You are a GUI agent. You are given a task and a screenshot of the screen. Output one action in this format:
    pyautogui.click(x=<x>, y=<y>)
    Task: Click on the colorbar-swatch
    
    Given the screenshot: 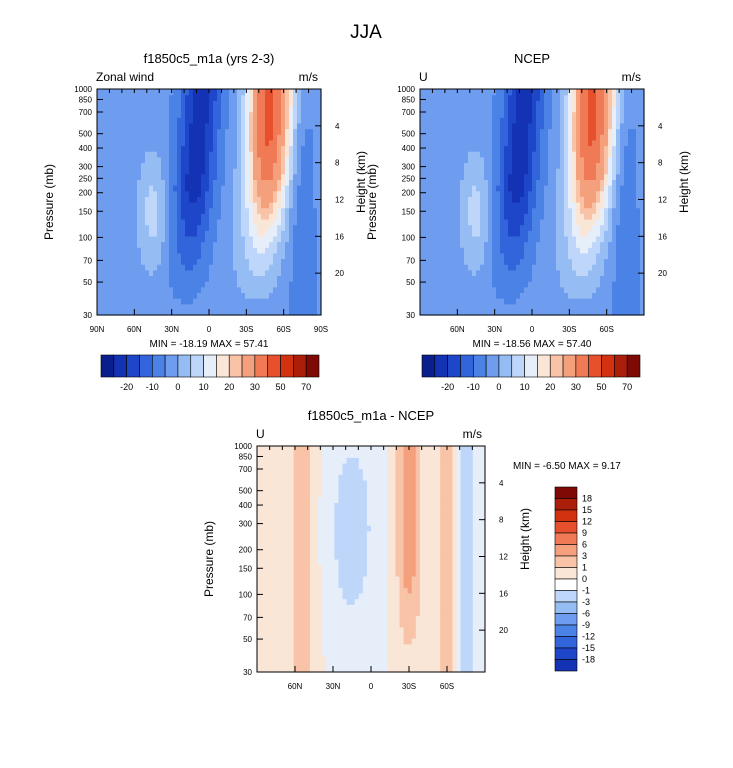 What is the action you would take?
    pyautogui.click(x=621, y=366)
    